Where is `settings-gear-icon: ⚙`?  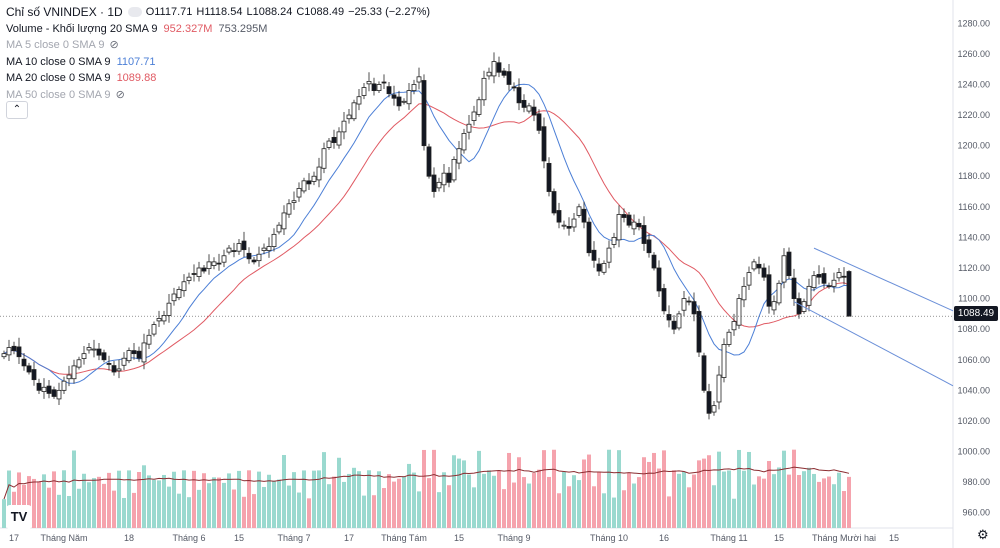
settings-gear-icon: ⚙ is located at coordinates (983, 534).